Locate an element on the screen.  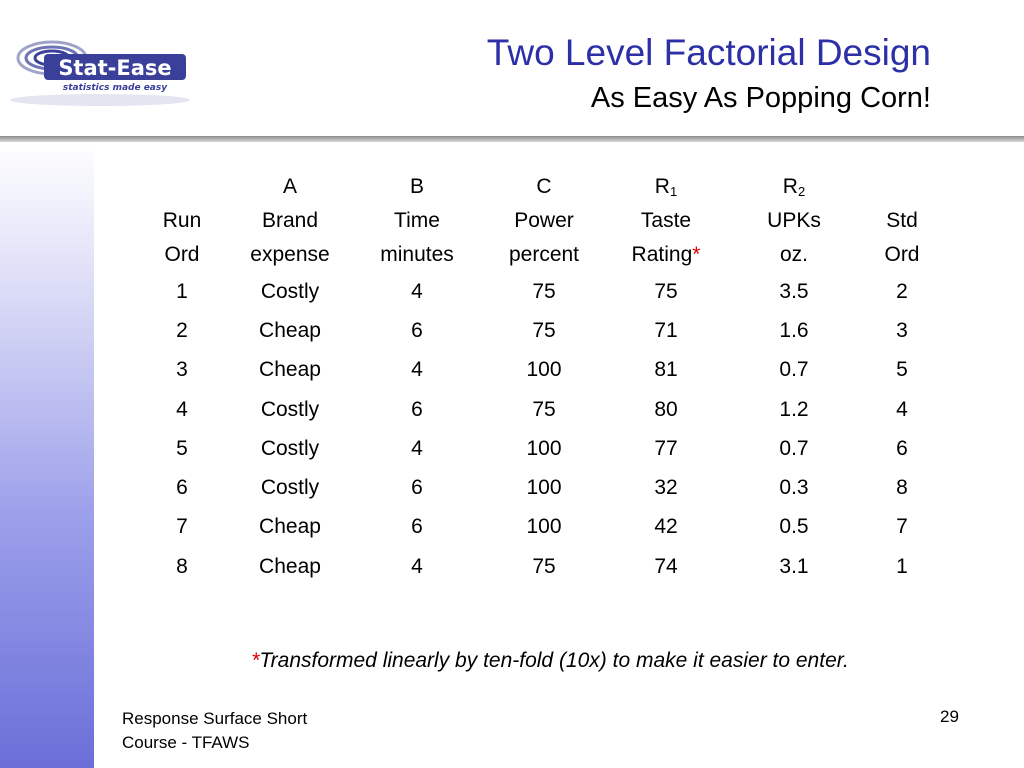
table-cell: 32 is located at coordinates (666, 488).